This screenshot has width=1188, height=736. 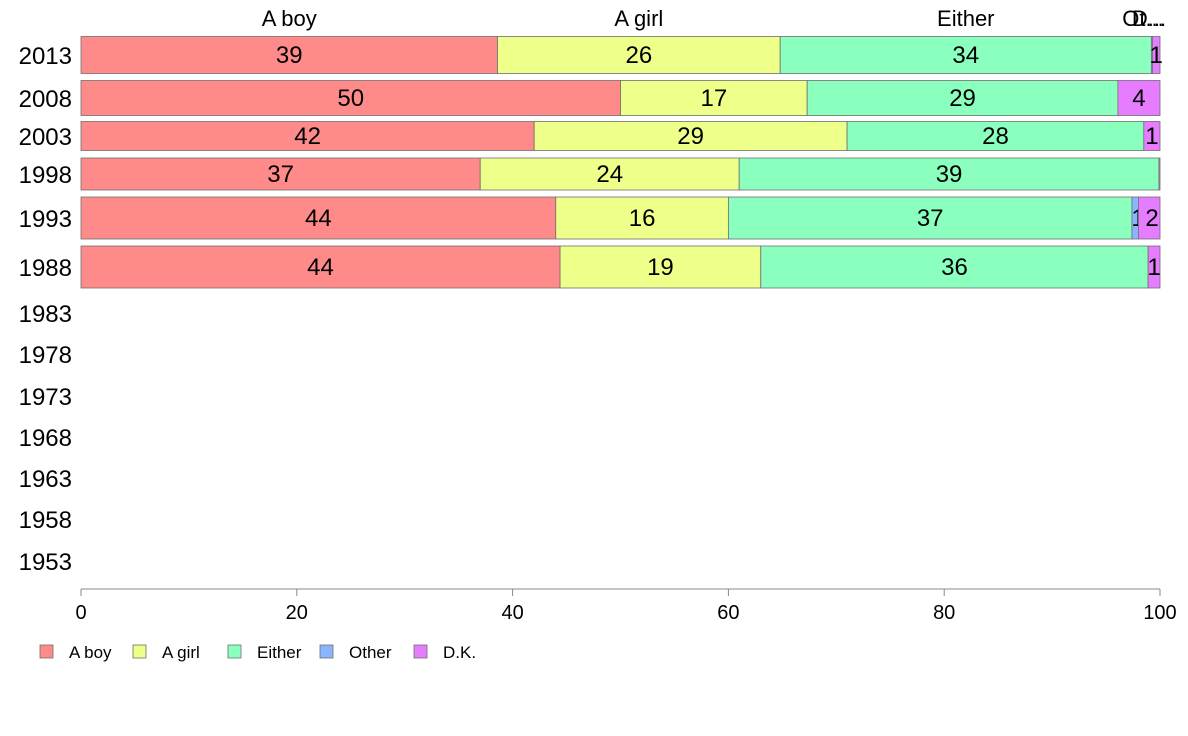 I want to click on bar-segment-2008-a-boy, so click(x=350, y=98).